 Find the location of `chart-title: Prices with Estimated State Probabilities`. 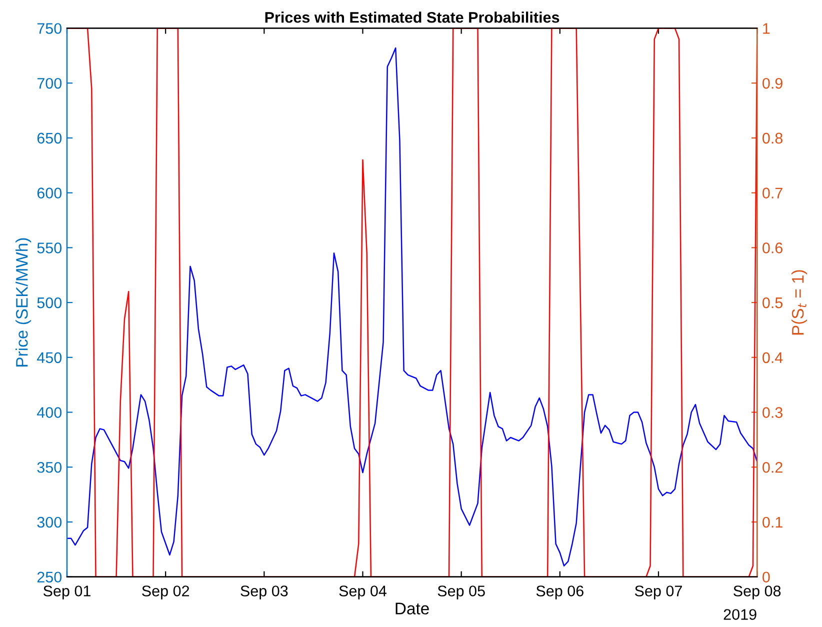

chart-title: Prices with Estimated State Probabilities is located at coordinates (412, 17).